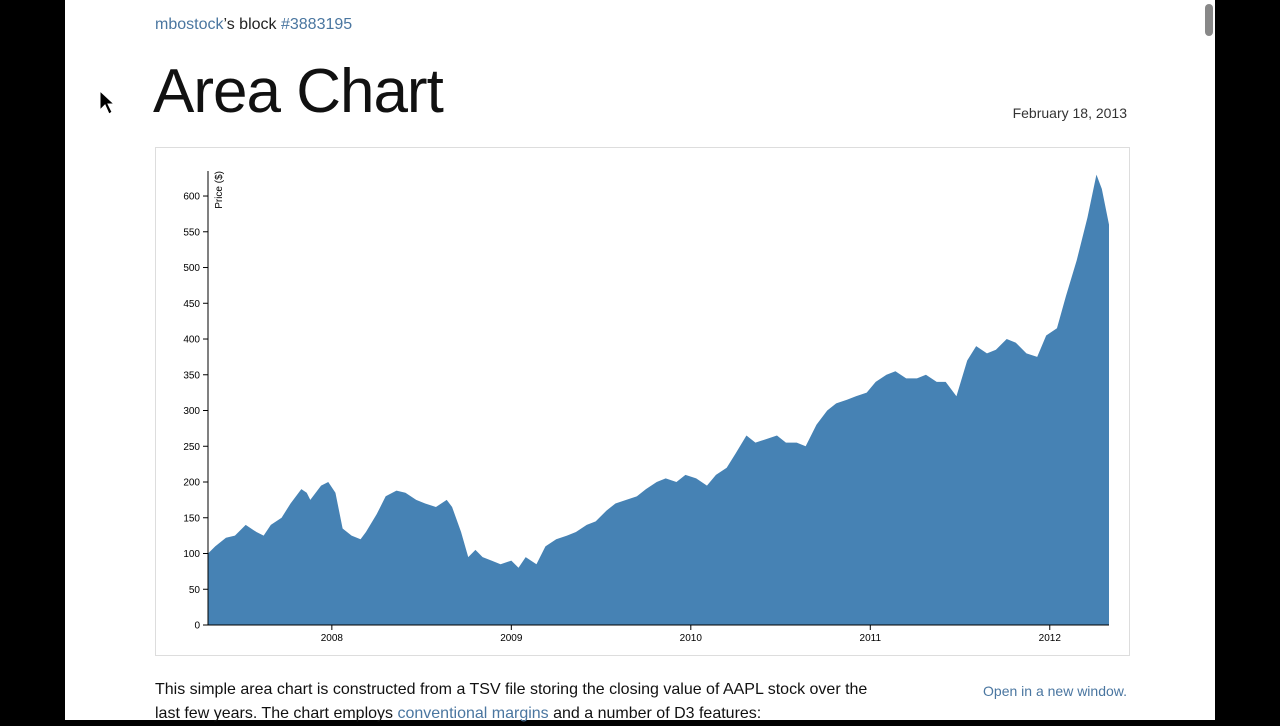  I want to click on y-tick-label: 0, so click(197, 626).